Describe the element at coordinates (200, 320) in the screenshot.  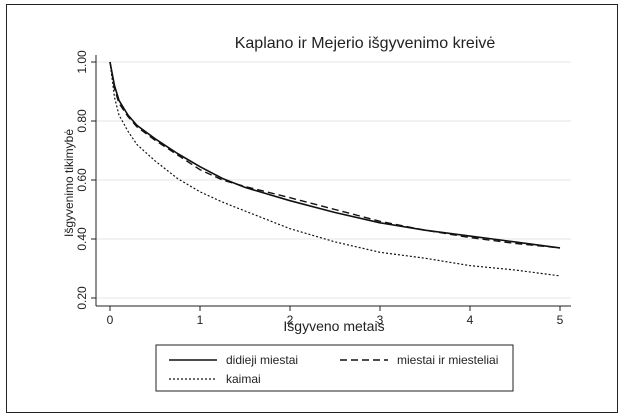
I see `x-tick-label: 1` at that location.